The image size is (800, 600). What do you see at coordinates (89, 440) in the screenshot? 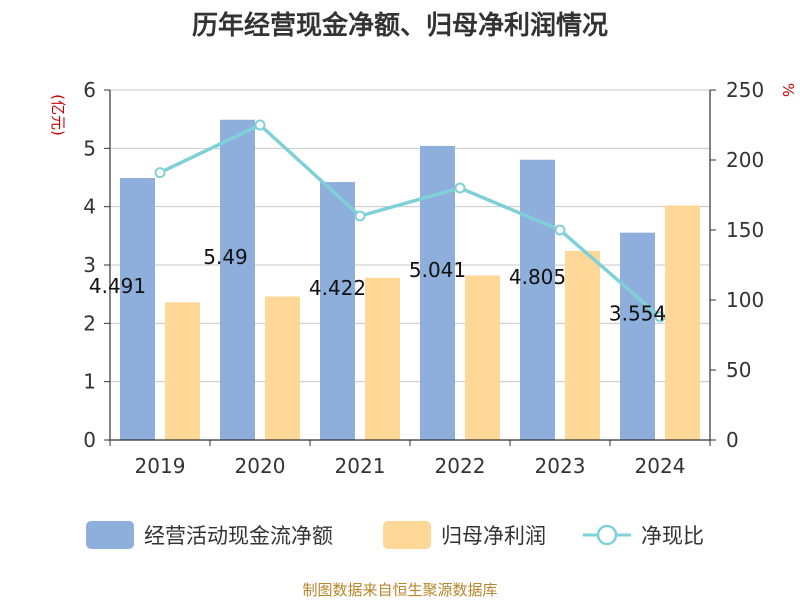
I see `left-tick-label: 0` at bounding box center [89, 440].